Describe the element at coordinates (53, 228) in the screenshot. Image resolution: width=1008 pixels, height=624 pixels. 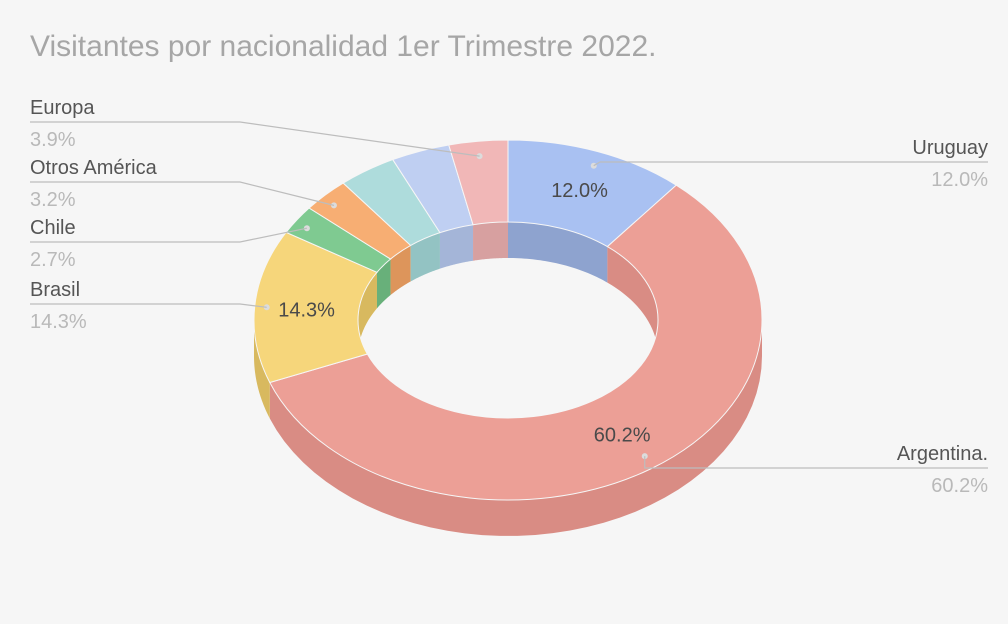
I see `legend-label: Chile` at that location.